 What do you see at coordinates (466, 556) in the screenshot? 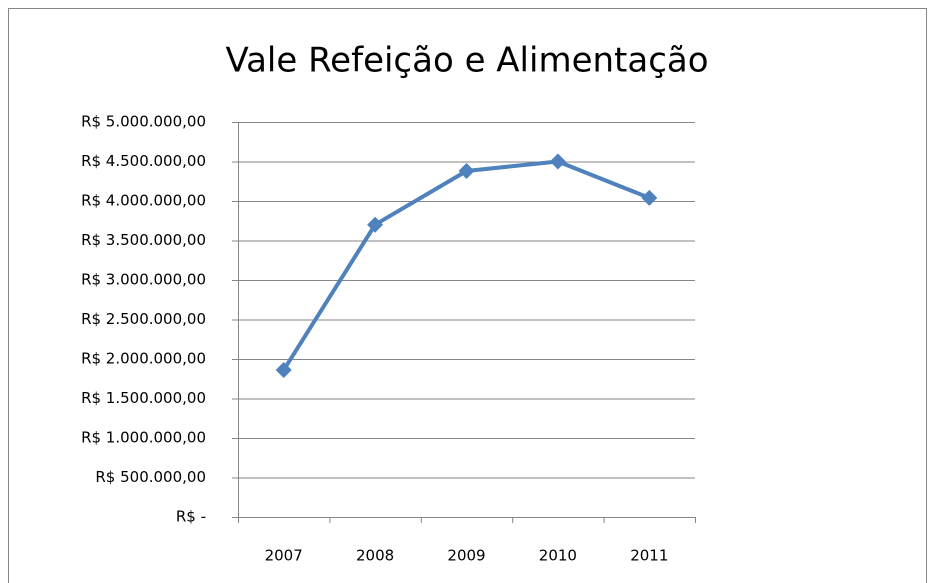
I see `x-tick-label: 2009` at bounding box center [466, 556].